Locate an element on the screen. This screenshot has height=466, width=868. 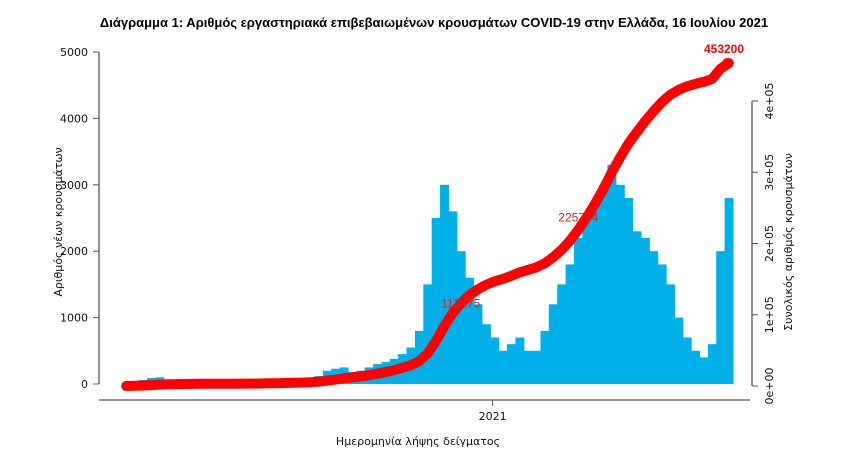
right-y-axis: 0e+00 1e+05 2e+05 3e+05 4e+05 is located at coordinates (763, 244).